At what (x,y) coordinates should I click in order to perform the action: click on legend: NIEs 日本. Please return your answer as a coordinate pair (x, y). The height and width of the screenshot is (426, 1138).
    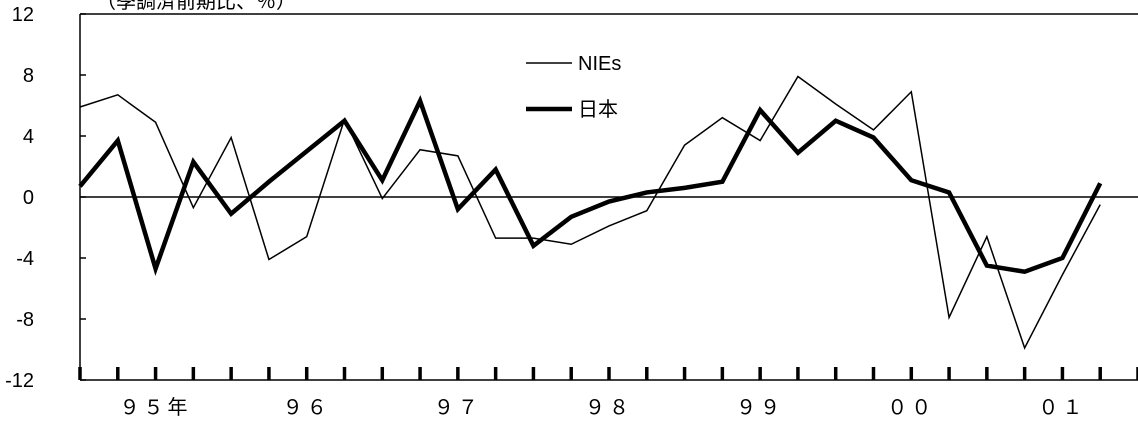
    Looking at the image, I should click on (573, 87).